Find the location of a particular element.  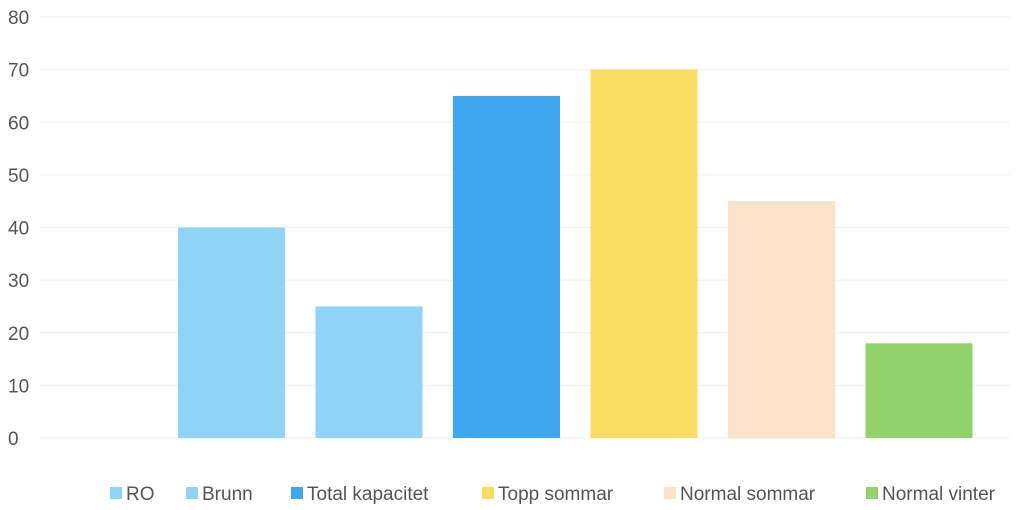

y-tick-label: 50 is located at coordinates (18, 176).